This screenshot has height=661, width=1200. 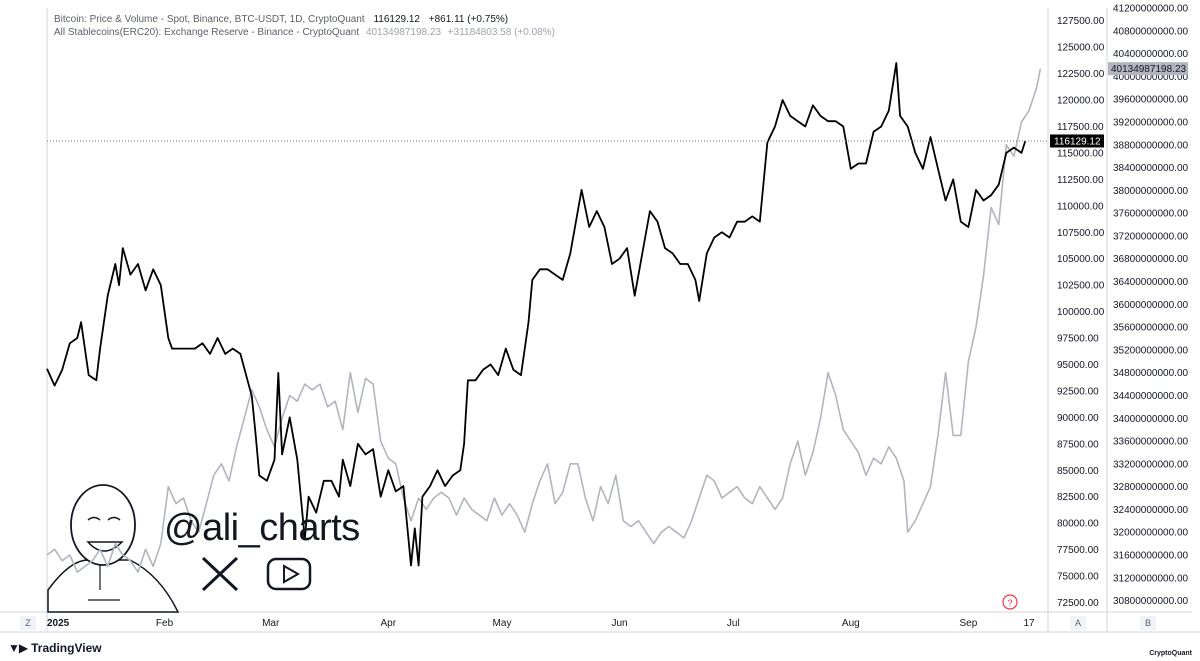 I want to click on reserve-tick-label: 37200000000.00, so click(x=1151, y=236).